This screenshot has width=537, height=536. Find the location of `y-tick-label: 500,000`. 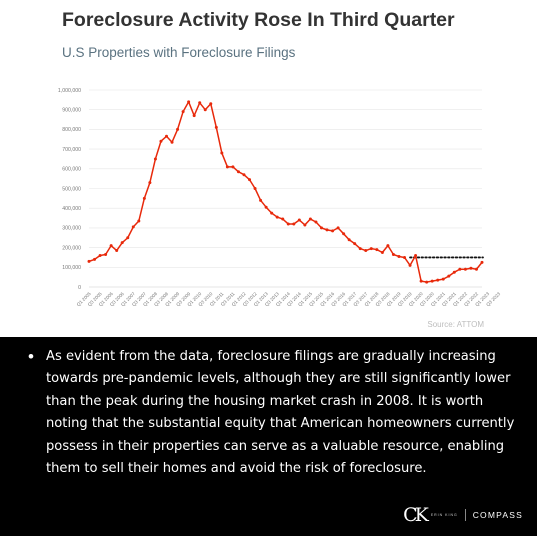

y-tick-label: 500,000 is located at coordinates (71, 189).